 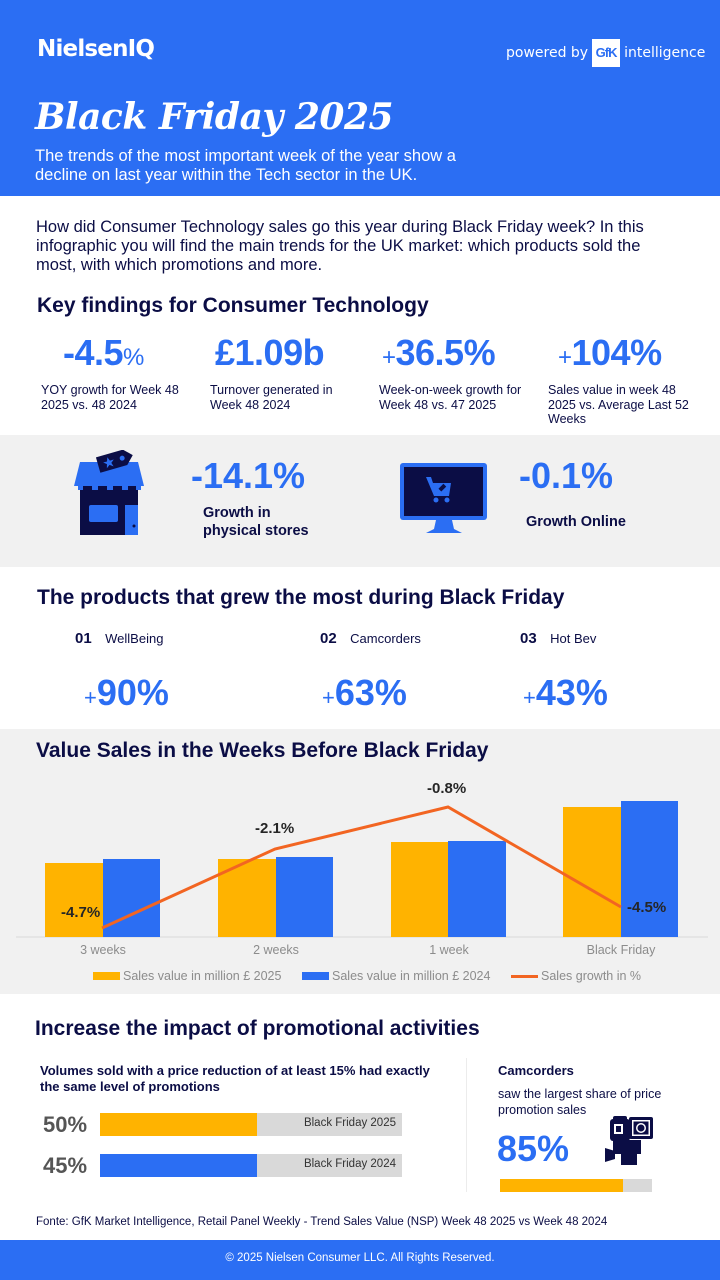 What do you see at coordinates (528, 638) in the screenshot?
I see `product-rank: 03` at bounding box center [528, 638].